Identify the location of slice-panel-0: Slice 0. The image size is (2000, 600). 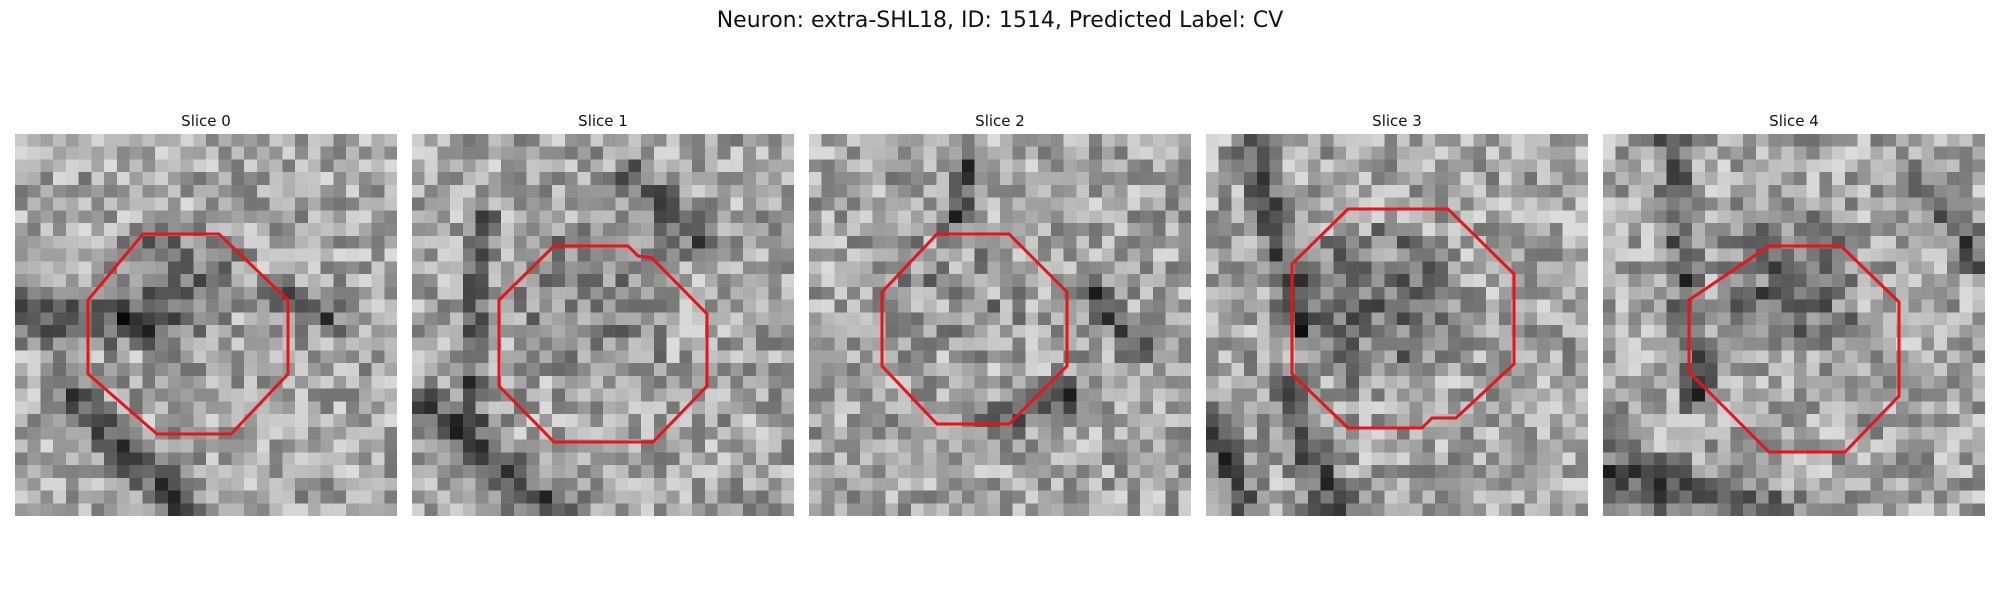
(206, 312).